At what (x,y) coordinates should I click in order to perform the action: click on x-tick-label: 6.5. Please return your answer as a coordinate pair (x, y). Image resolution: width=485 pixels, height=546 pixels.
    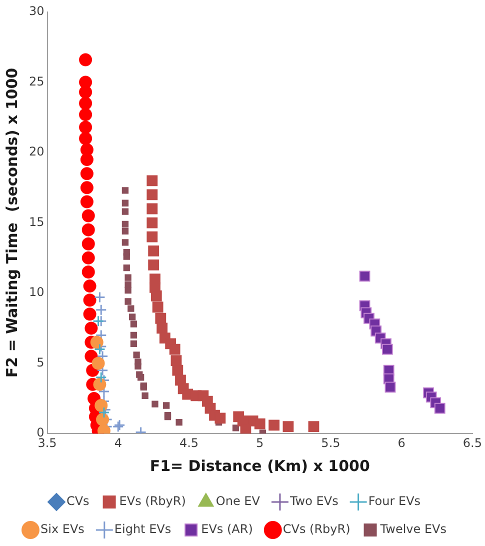
    Looking at the image, I should click on (472, 443).